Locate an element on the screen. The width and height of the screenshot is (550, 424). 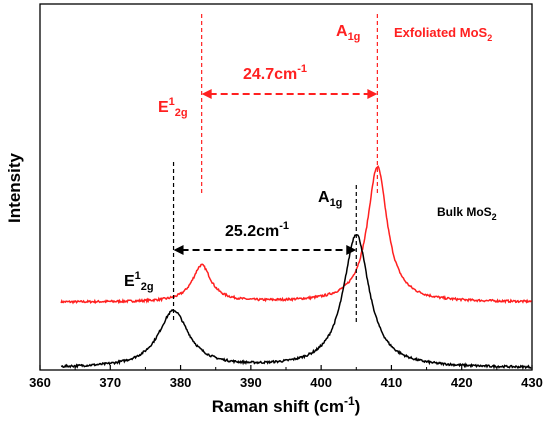
peak-label-exfoliated-e2g: E12g is located at coordinates (173, 107).